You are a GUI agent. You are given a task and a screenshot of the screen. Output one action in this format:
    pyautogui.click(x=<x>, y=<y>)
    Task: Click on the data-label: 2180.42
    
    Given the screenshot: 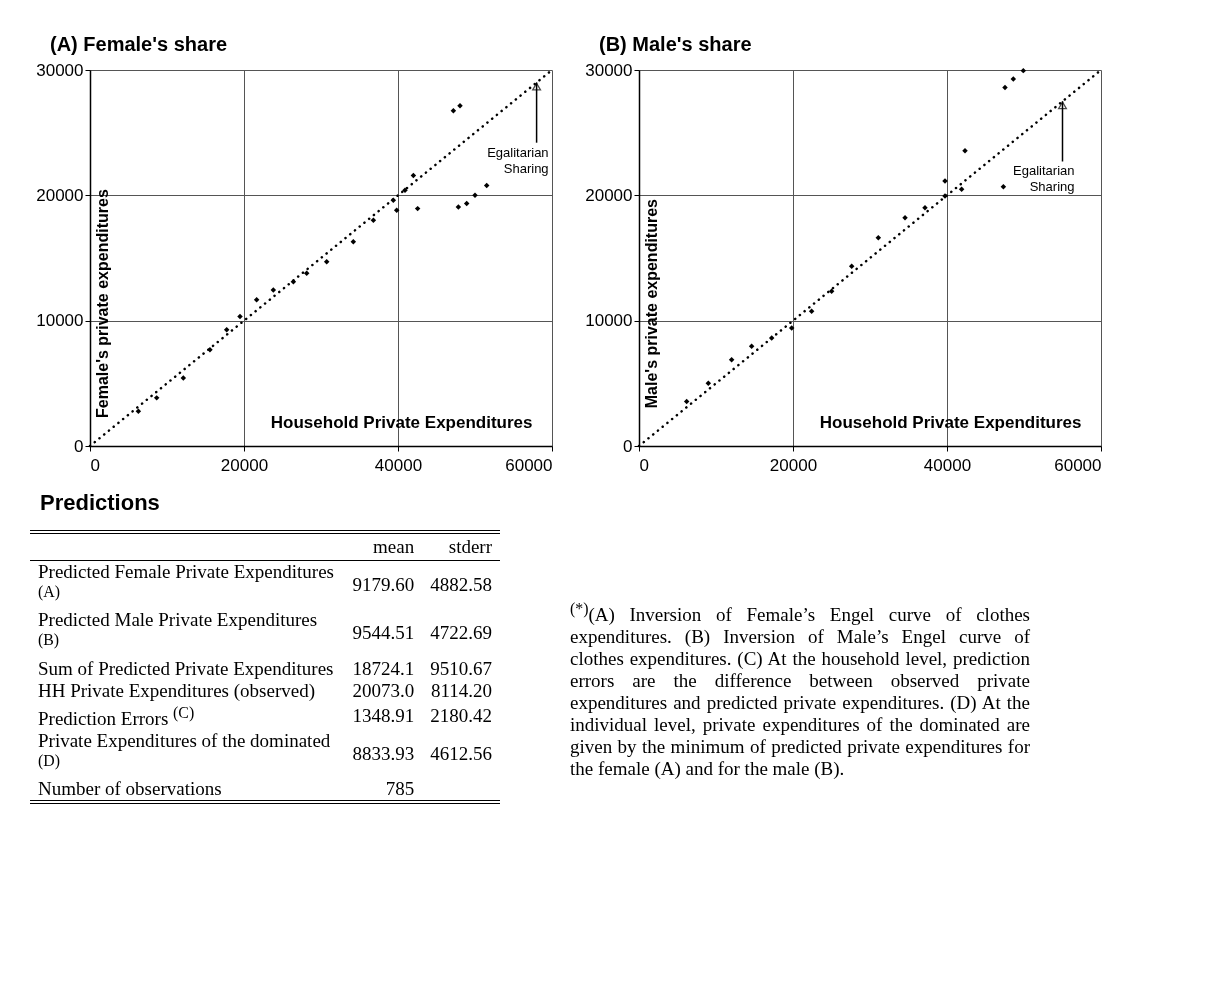 What is the action you would take?
    pyautogui.click(x=461, y=715)
    